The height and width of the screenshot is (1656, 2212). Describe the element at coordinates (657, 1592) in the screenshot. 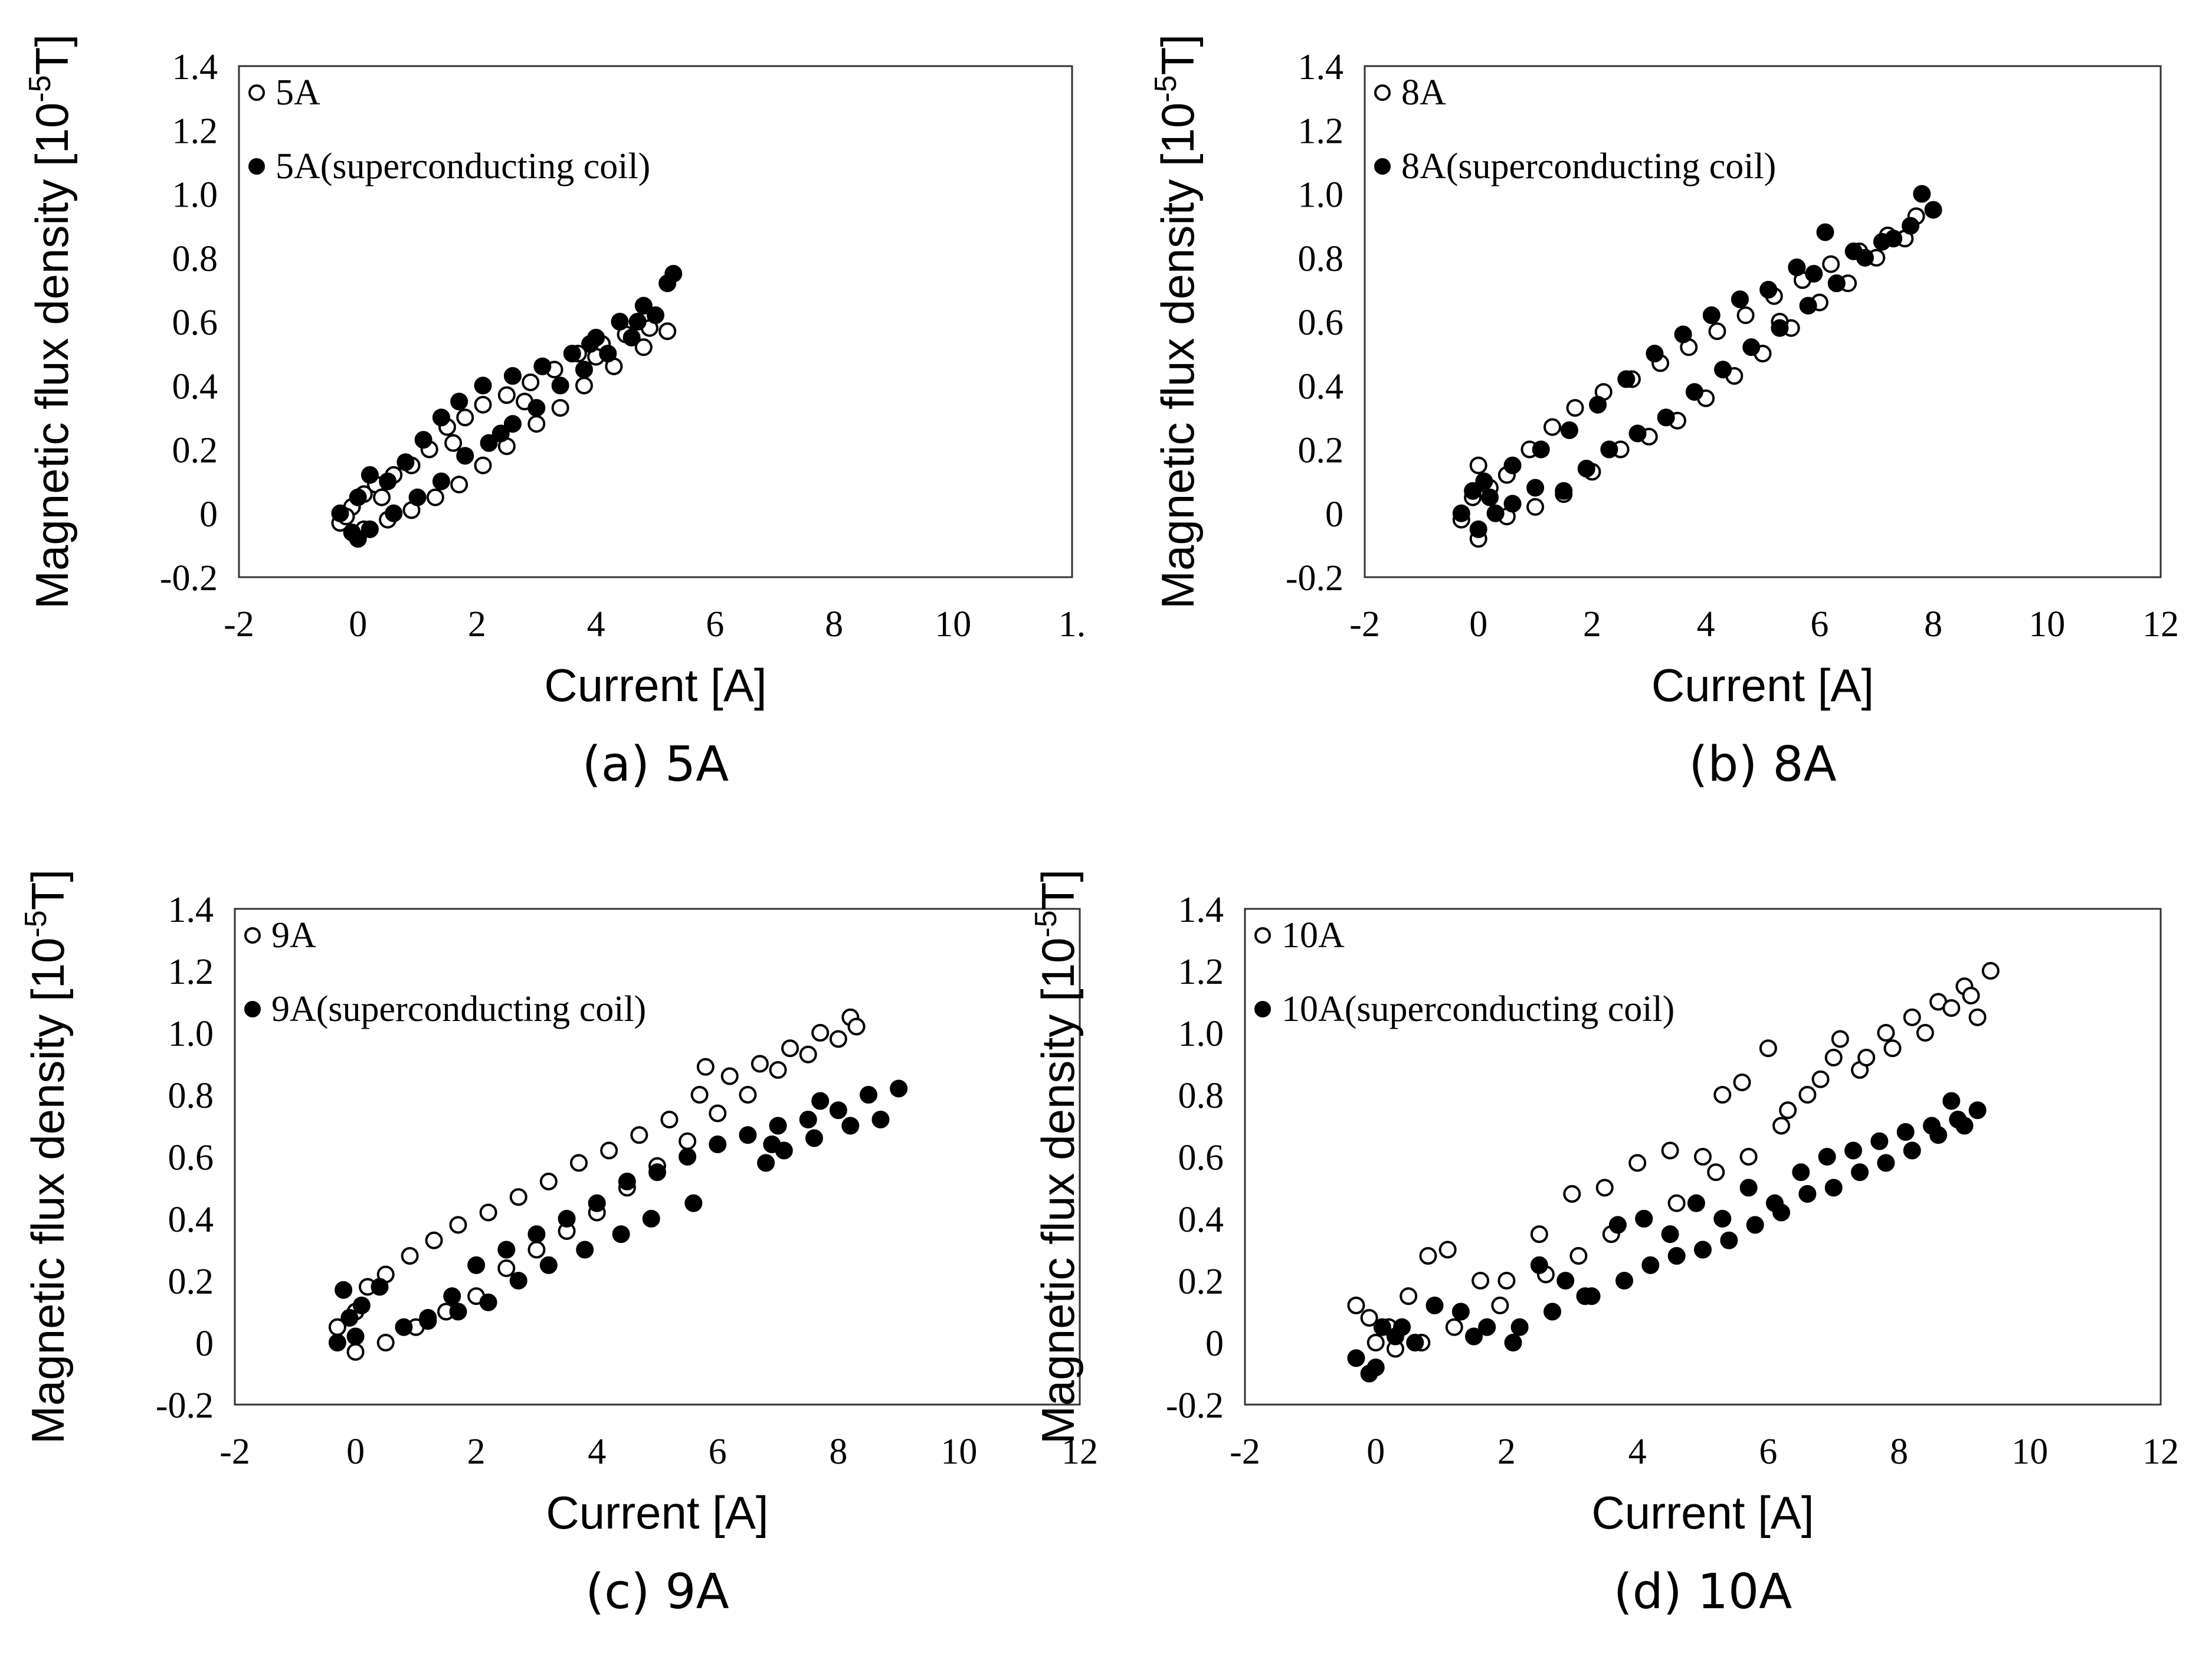

I see `panel-caption: (c) 9A` at that location.